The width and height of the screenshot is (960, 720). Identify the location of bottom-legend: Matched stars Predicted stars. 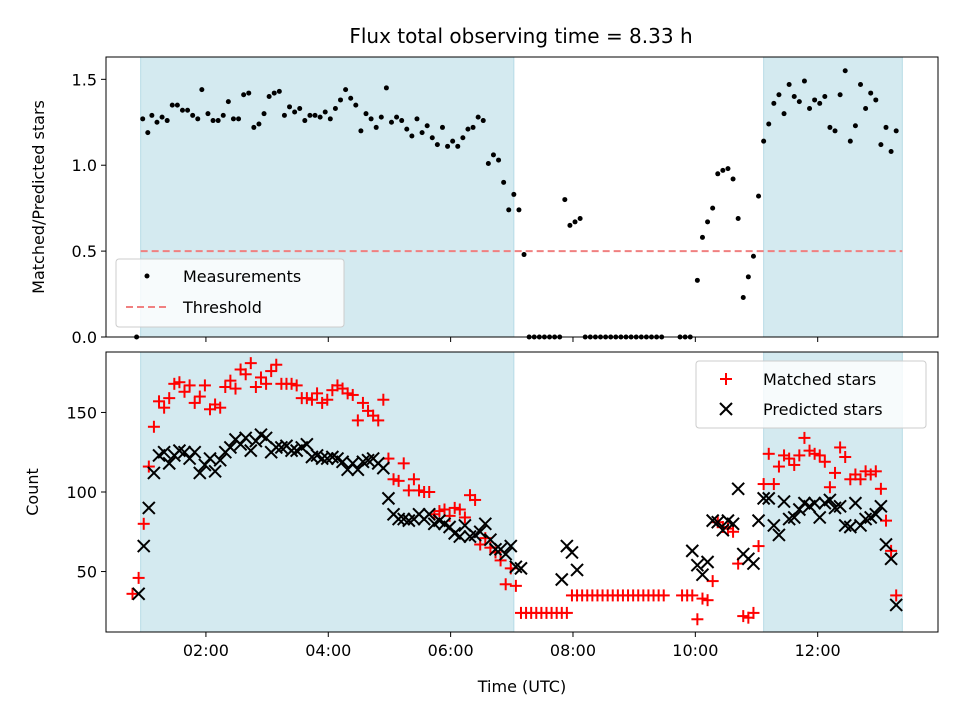
(811, 394).